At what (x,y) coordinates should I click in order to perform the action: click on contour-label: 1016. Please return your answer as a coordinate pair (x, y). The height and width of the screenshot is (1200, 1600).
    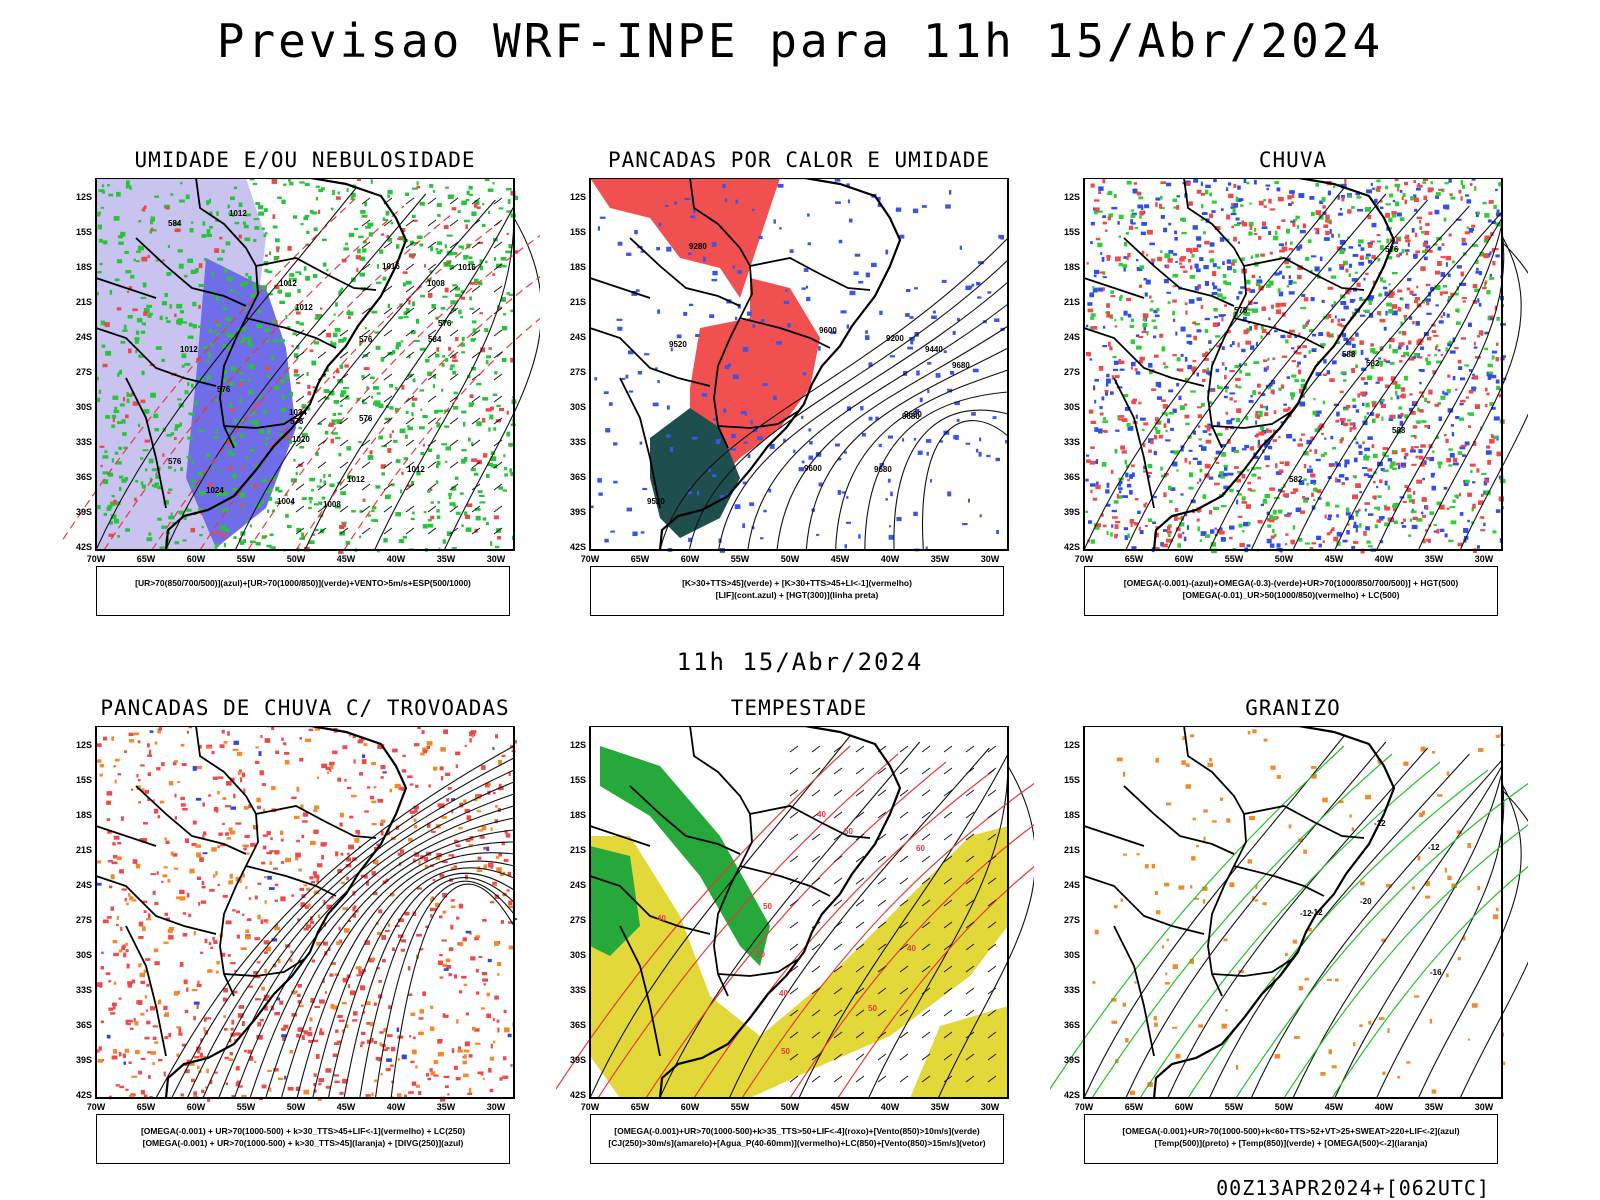
    Looking at the image, I should click on (391, 266).